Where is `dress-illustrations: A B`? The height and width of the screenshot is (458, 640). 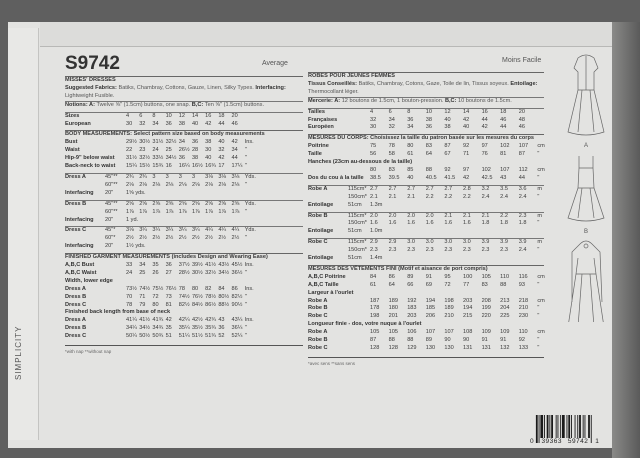 dress-illustrations: A B is located at coordinates (586, 188).